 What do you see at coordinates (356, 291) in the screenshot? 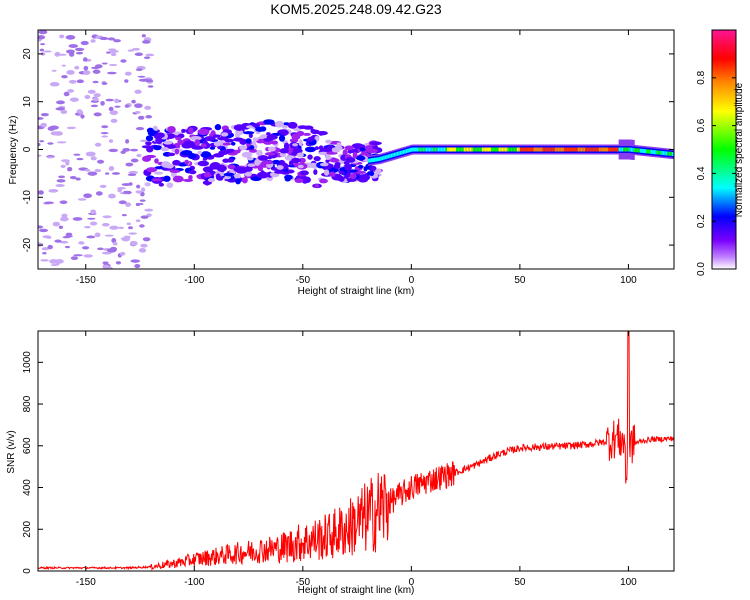
I see `spectrogram-x-label: Height of straight line (km)` at bounding box center [356, 291].